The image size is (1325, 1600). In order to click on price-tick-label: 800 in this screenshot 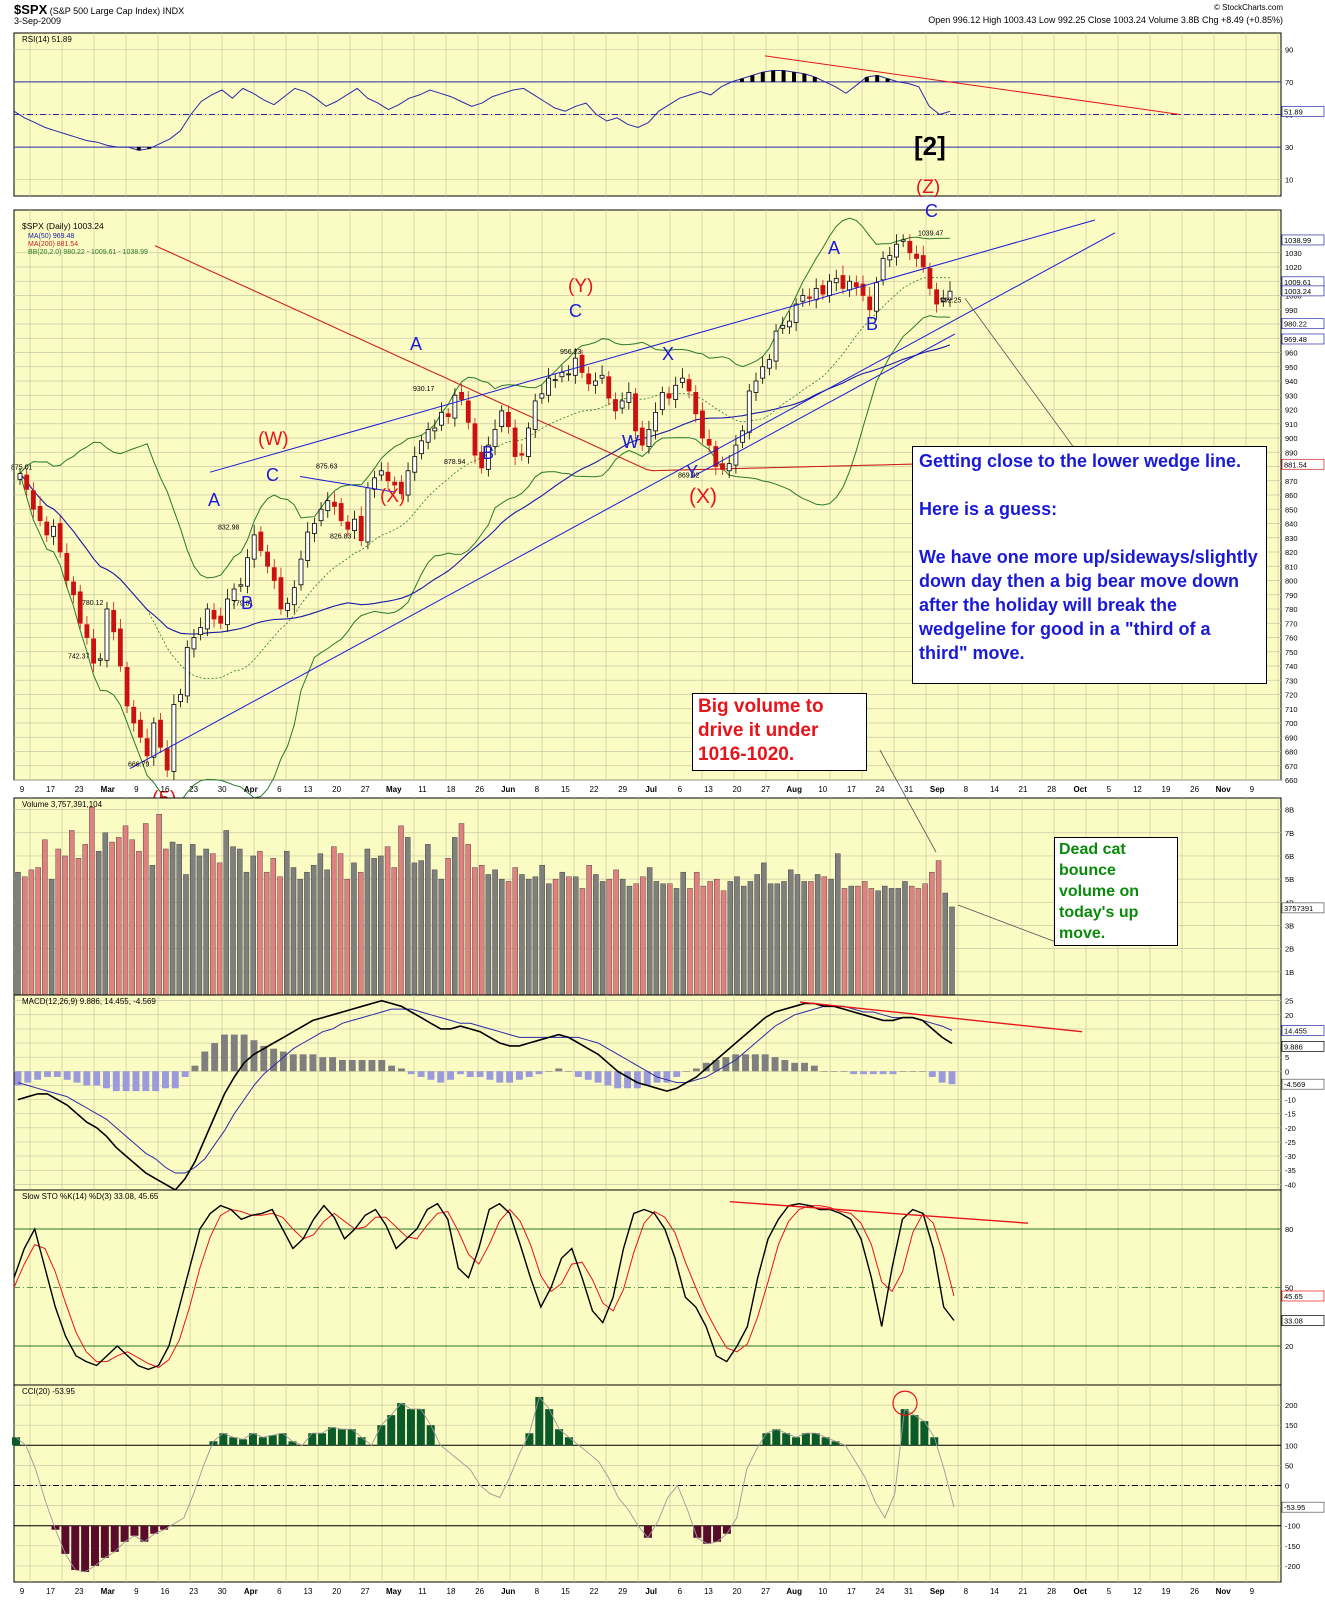, I will do `click(1291, 581)`.